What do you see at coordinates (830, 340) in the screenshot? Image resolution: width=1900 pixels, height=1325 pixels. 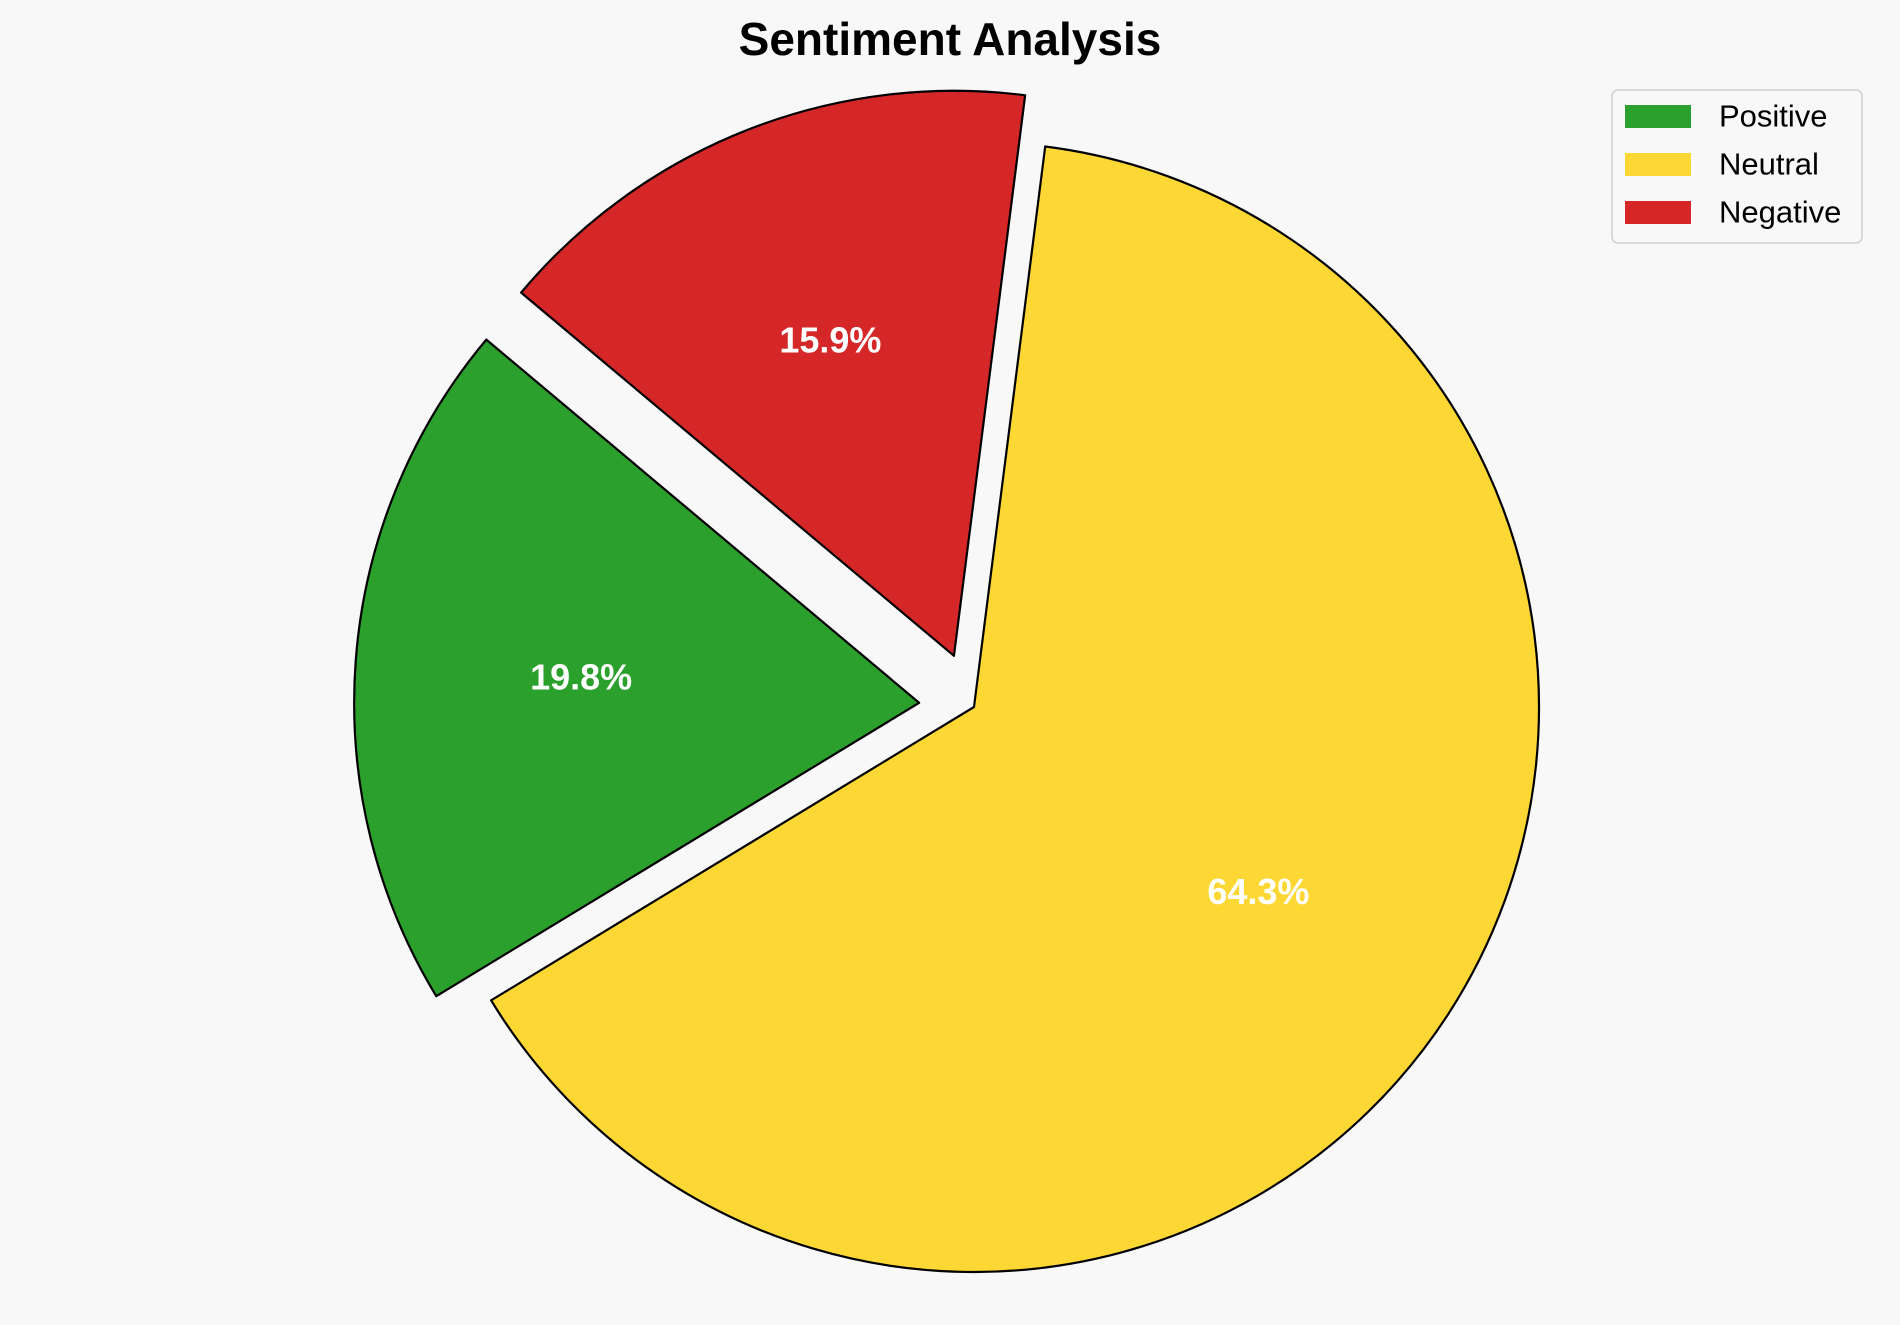 I see `slice-label-negative: 15.9%` at bounding box center [830, 340].